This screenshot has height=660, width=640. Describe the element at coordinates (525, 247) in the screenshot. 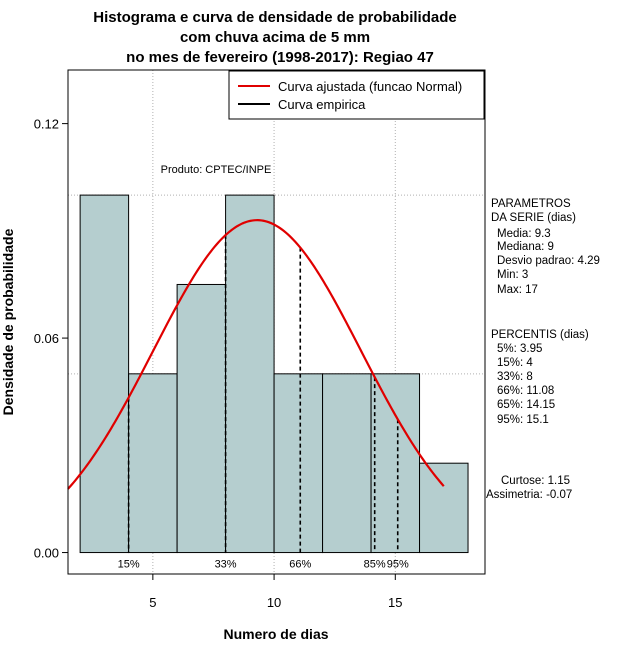

I see `param-mediana: Mediana: 9` at that location.